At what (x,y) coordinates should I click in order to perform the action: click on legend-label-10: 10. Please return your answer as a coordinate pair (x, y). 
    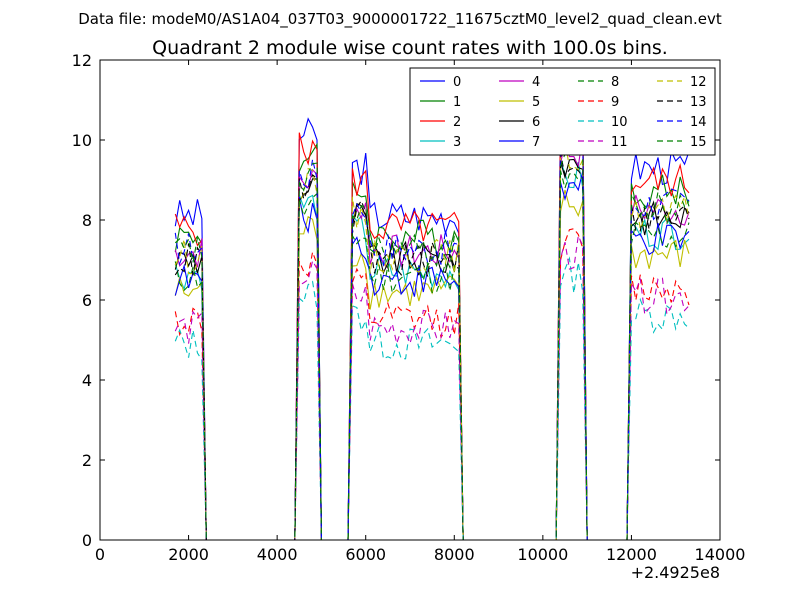
    Looking at the image, I should click on (619, 122).